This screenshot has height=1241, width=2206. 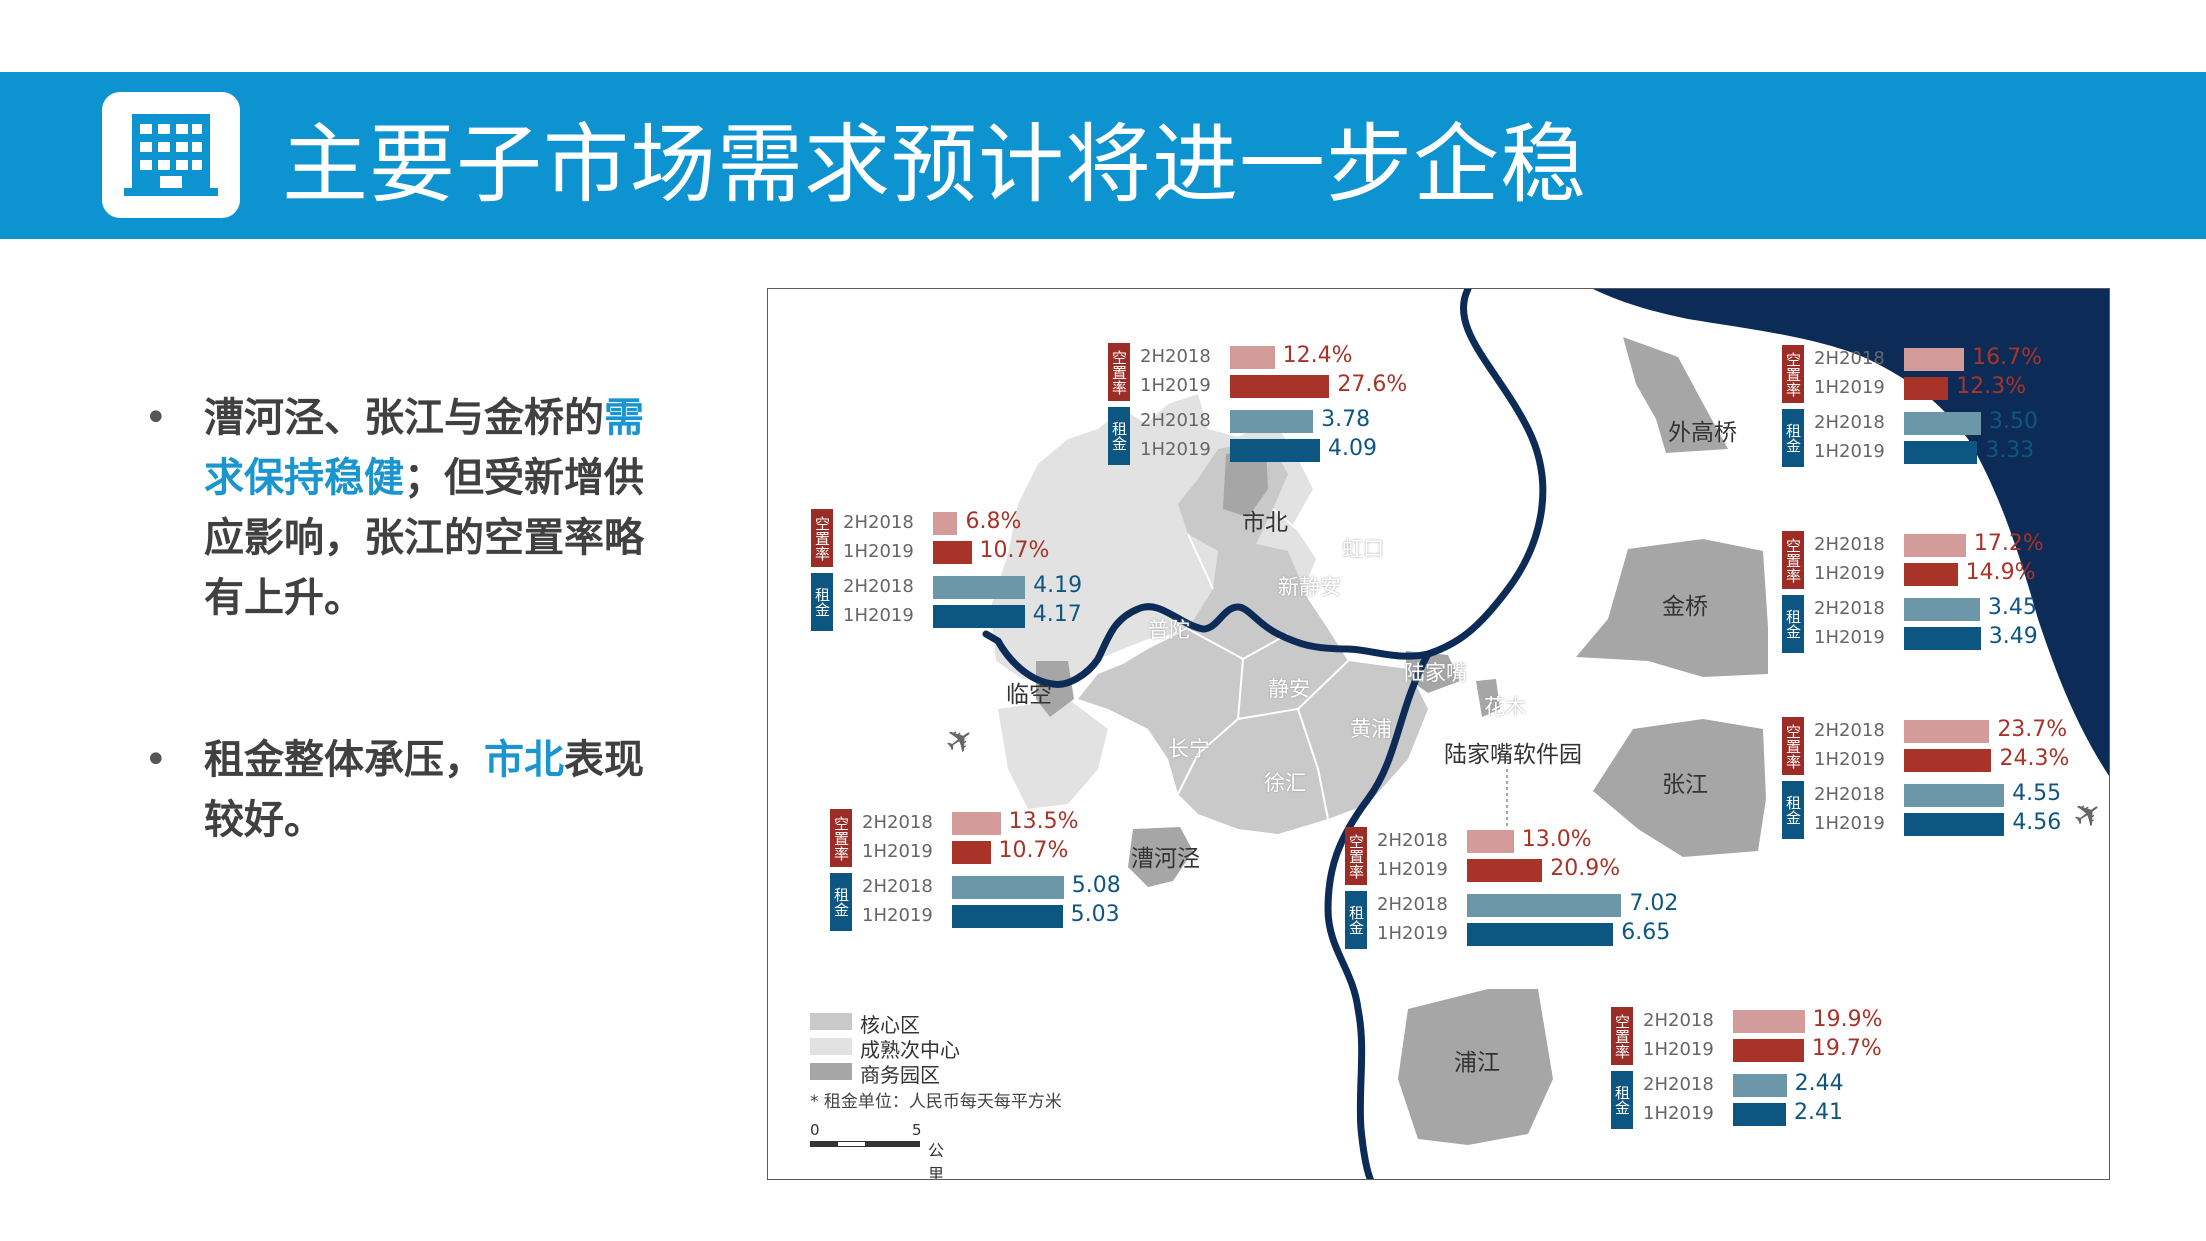 I want to click on panel-row: 2H2018 3.50, so click(x=1961, y=423).